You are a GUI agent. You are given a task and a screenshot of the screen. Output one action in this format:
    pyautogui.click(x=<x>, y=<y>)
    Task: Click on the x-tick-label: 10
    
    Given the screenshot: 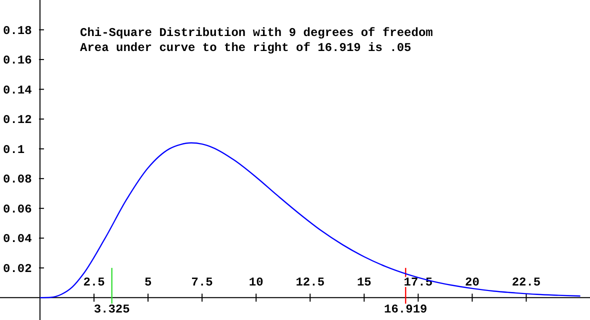 What is the action you would take?
    pyautogui.click(x=256, y=283)
    